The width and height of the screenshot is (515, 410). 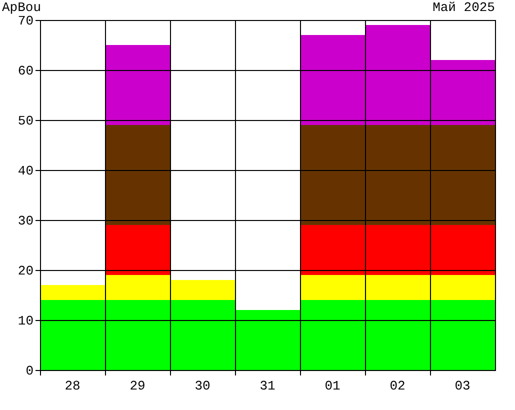 What do you see at coordinates (26, 21) in the screenshot?
I see `y-tick-label: 70` at bounding box center [26, 21].